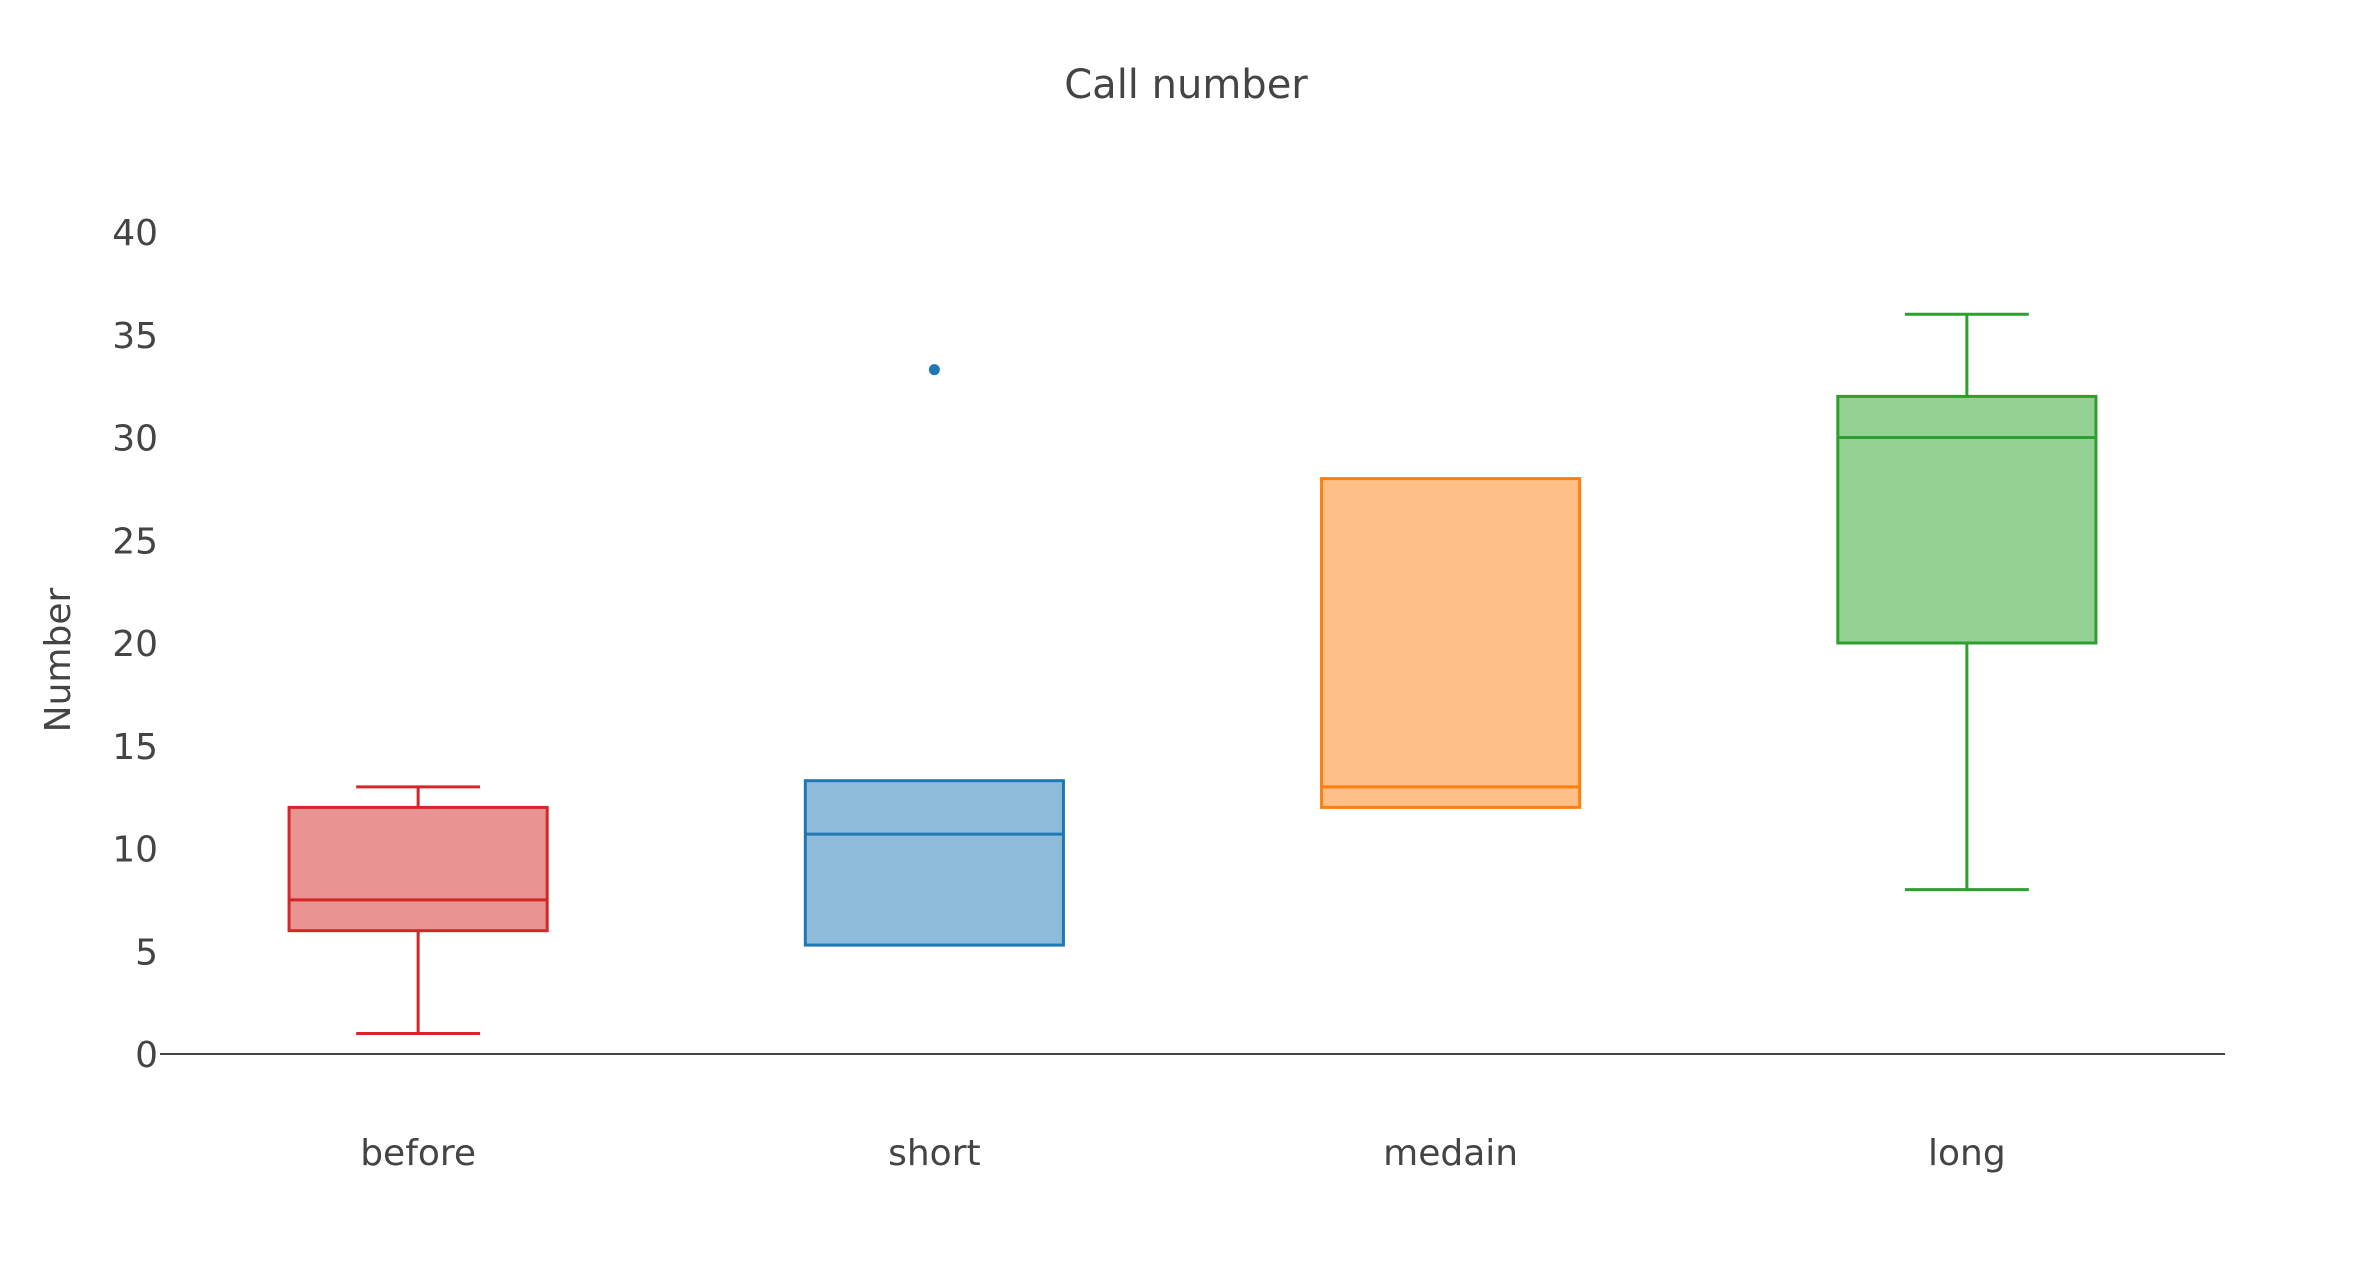  I want to click on chart-title: Call number, so click(1186, 85).